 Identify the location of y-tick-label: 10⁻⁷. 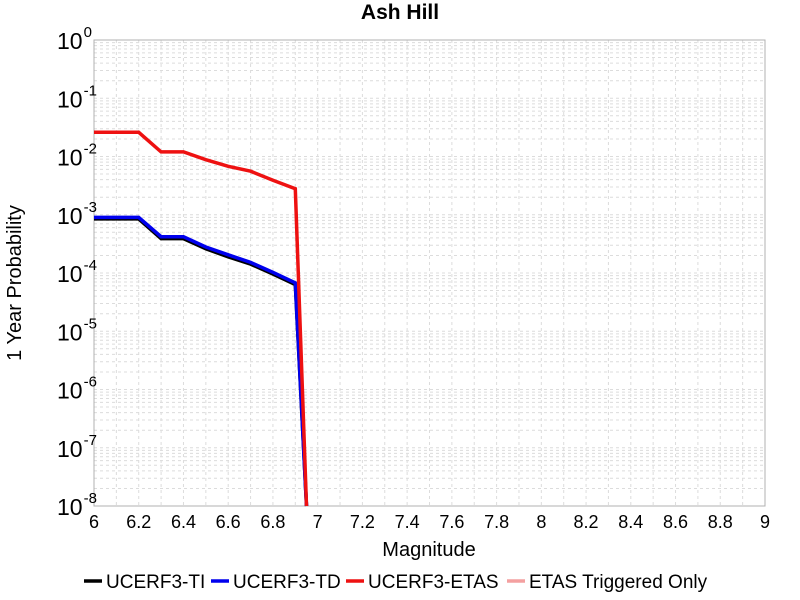
(77, 447).